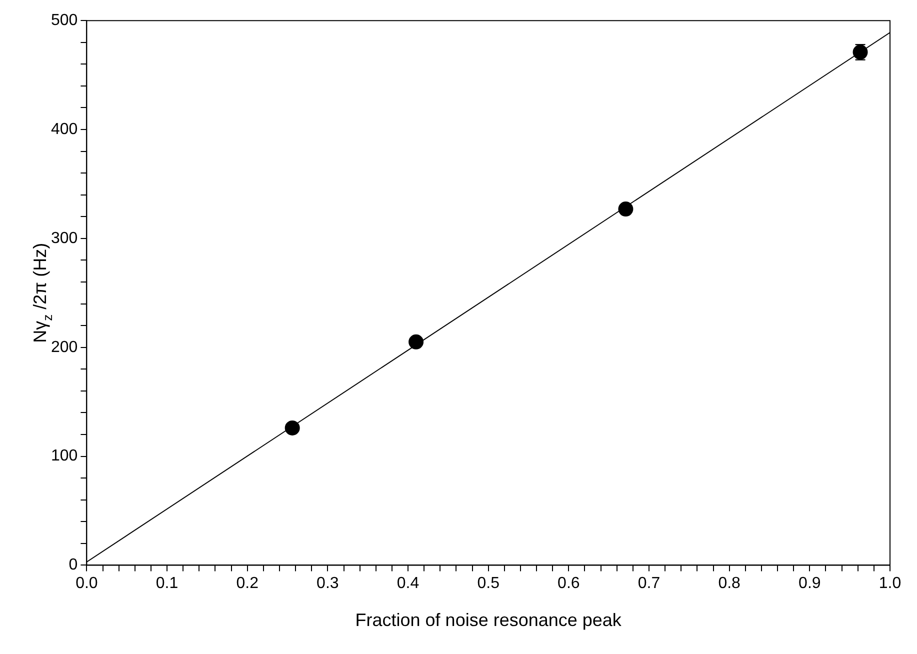 This screenshot has width=917, height=654. I want to click on x-tick-label: 0.6, so click(569, 583).